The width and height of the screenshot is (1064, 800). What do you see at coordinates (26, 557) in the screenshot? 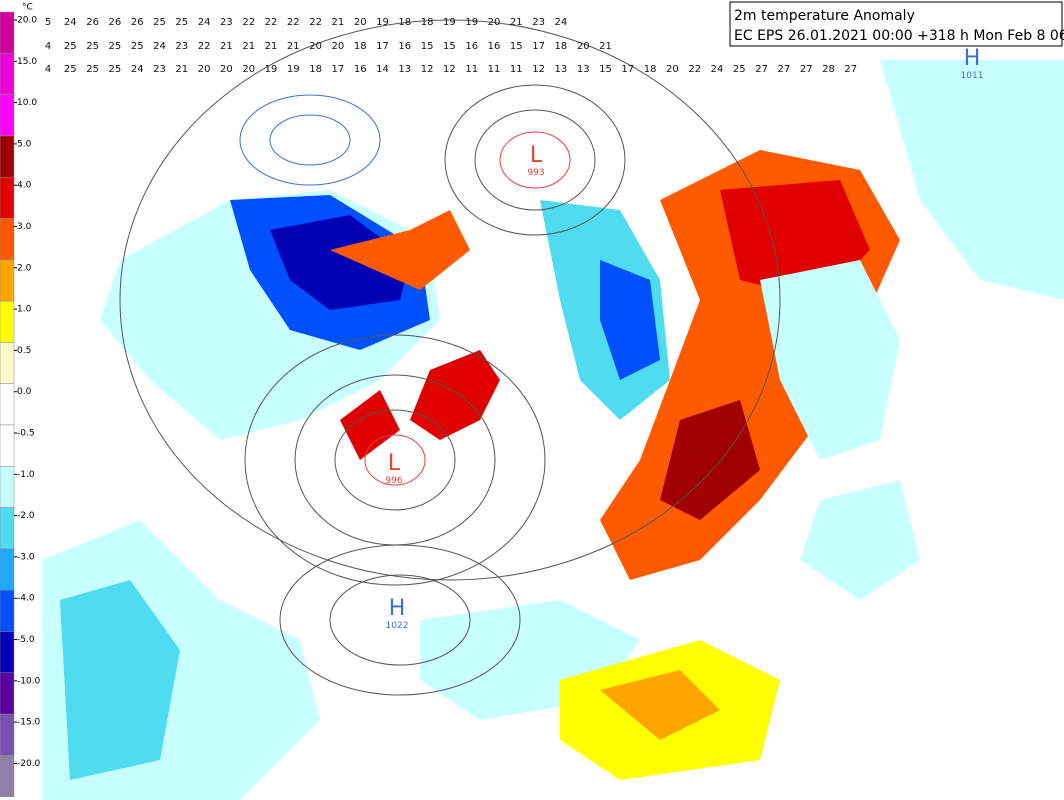
I see `legend-label: -3.0` at bounding box center [26, 557].